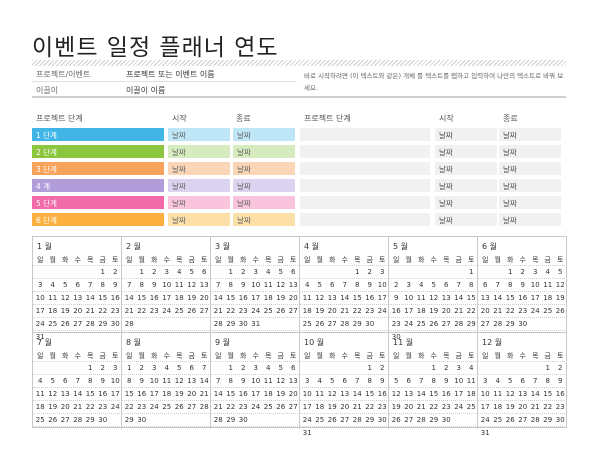  I want to click on calendar-day: 14, so click(357, 394).